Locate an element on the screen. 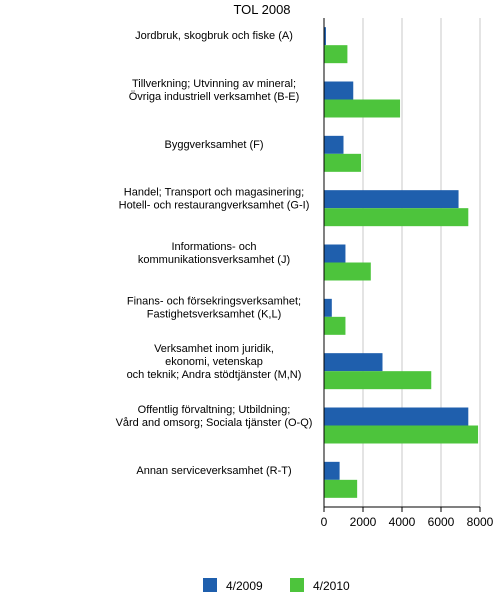 The height and width of the screenshot is (600, 500). category-label-line: Byggverksamhet (F) is located at coordinates (213, 145).